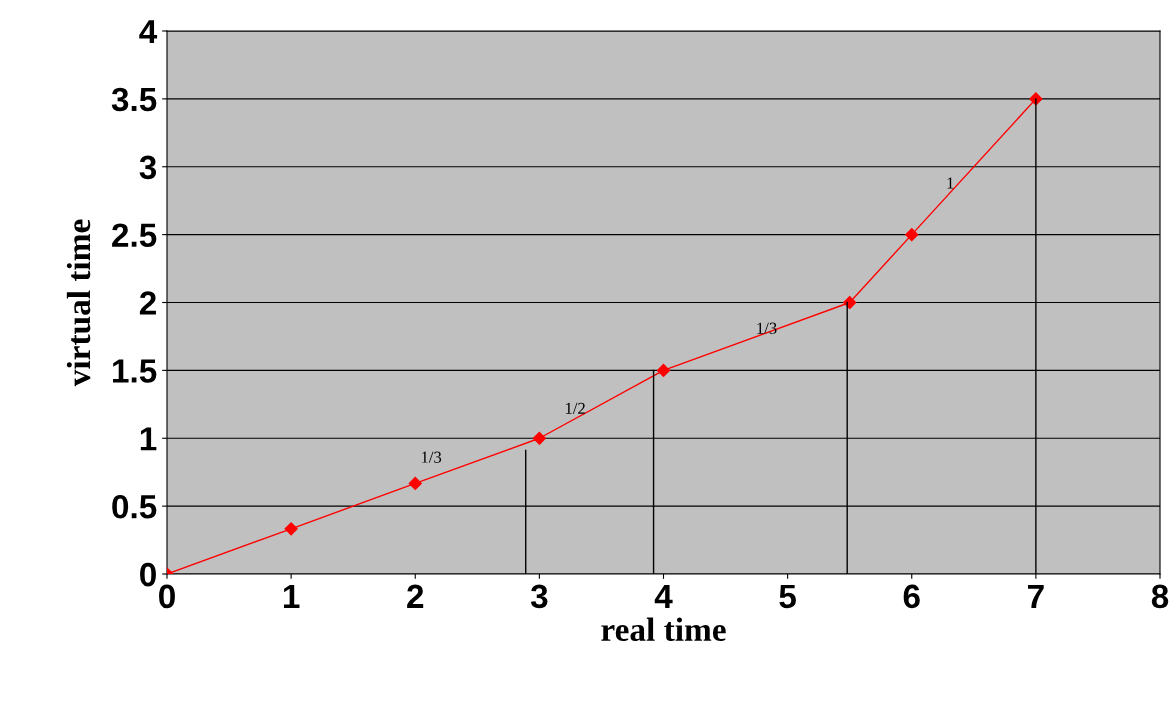 The width and height of the screenshot is (1176, 717). I want to click on y-tick-label: 3, so click(148, 167).